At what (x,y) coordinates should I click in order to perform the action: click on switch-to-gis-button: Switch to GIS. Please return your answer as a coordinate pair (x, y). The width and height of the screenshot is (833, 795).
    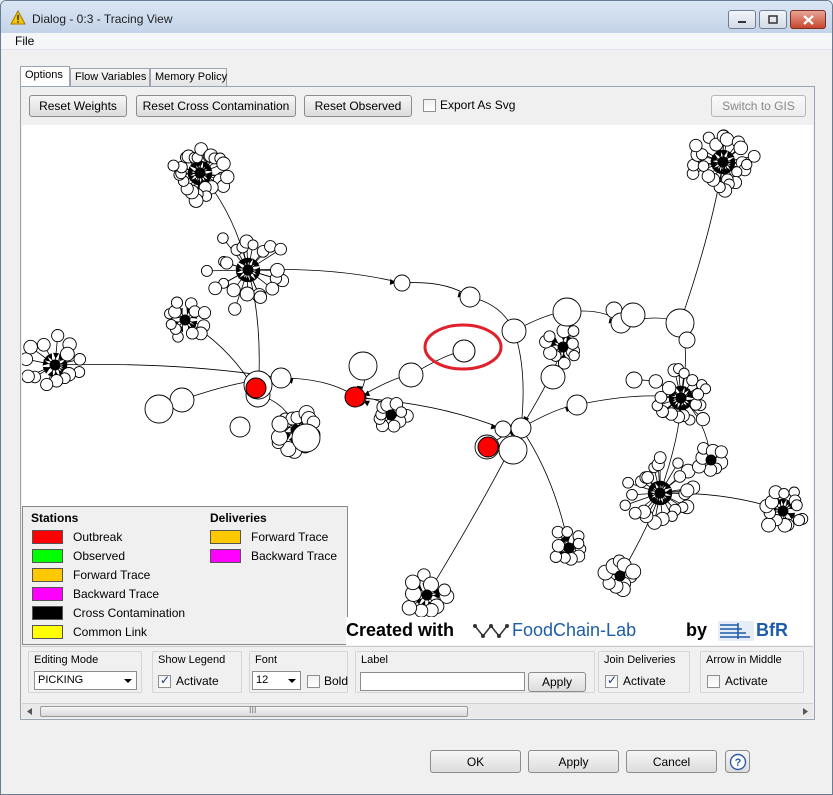
    Looking at the image, I should click on (758, 106).